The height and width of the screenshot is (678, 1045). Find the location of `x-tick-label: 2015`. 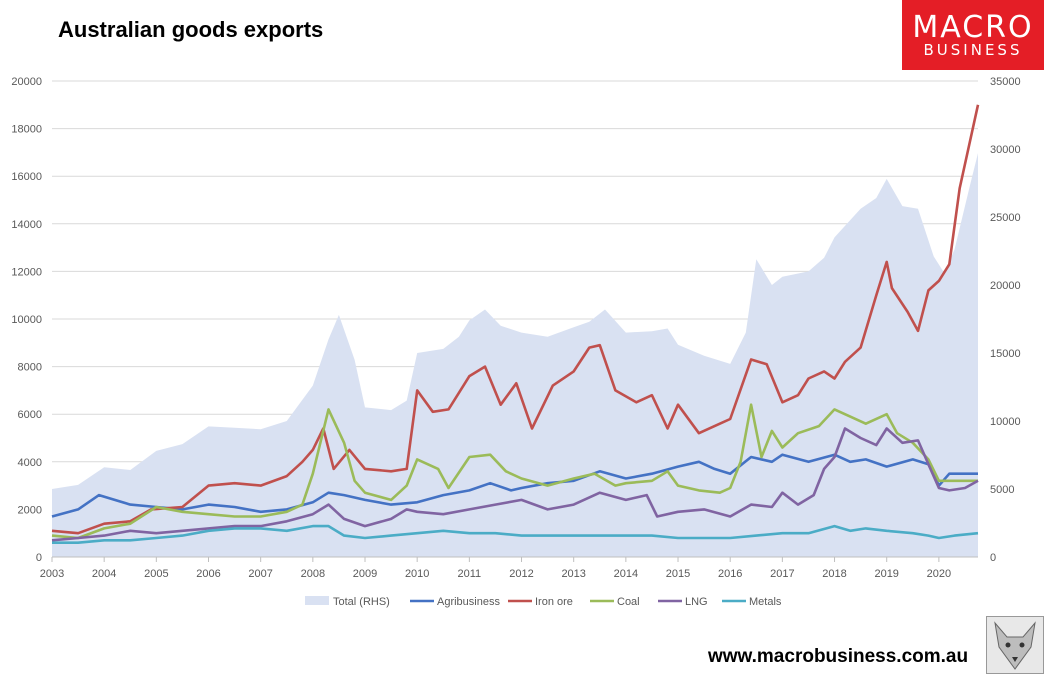

x-tick-label: 2015 is located at coordinates (678, 574).